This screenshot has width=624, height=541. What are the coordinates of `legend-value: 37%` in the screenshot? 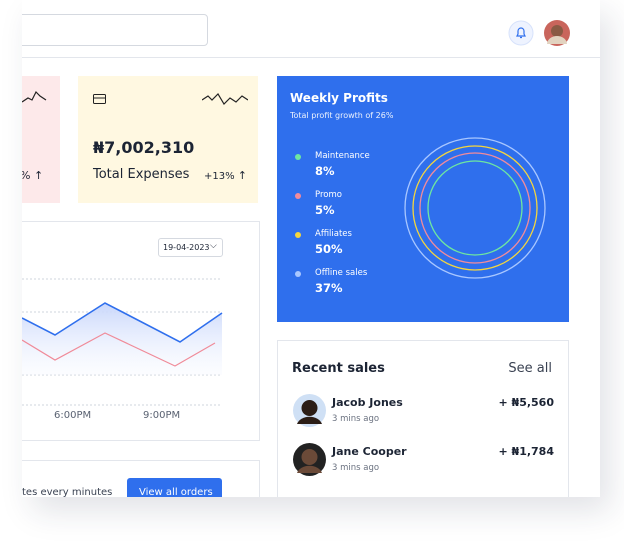 It's located at (329, 288).